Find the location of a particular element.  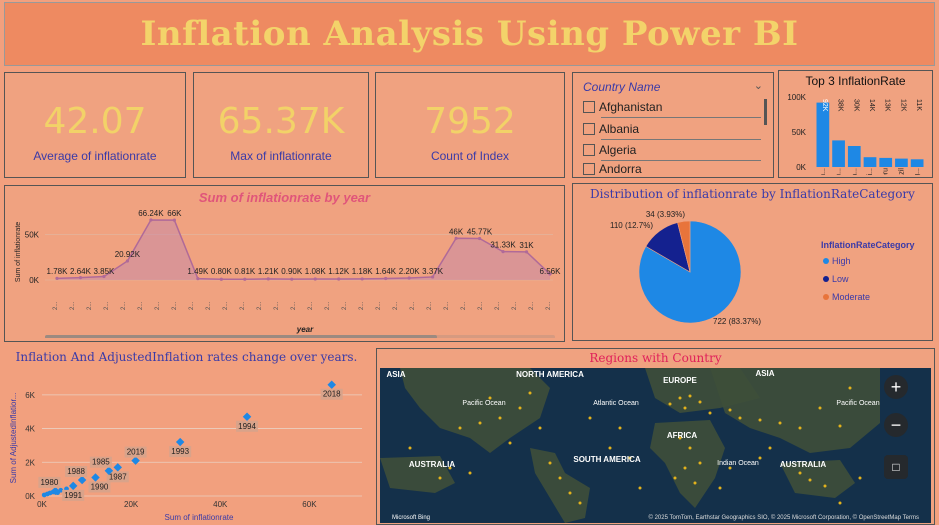

data-label: 1.78K is located at coordinates (58, 271).